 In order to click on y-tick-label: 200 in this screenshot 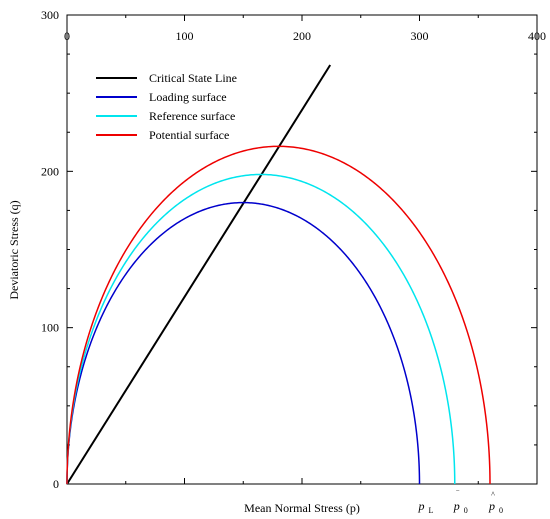, I will do `click(50, 171)`.